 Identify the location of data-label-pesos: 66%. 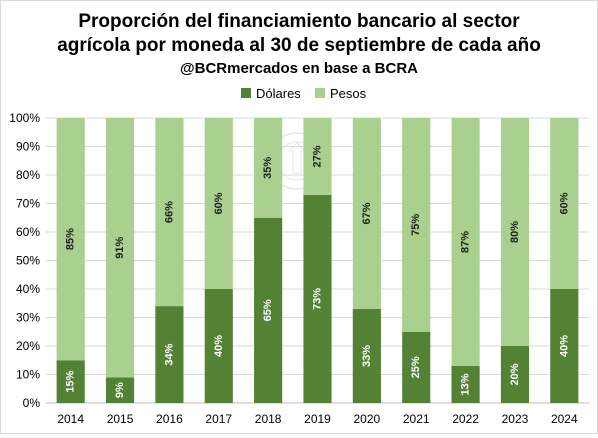
(169, 212).